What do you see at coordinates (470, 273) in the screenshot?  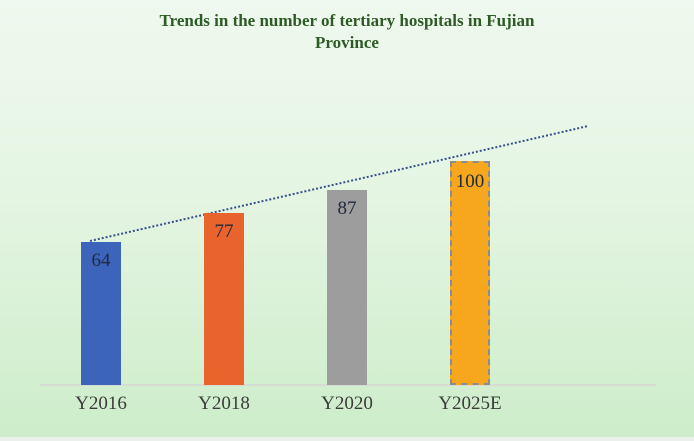 I see `bar-Y2025E: 100` at bounding box center [470, 273].